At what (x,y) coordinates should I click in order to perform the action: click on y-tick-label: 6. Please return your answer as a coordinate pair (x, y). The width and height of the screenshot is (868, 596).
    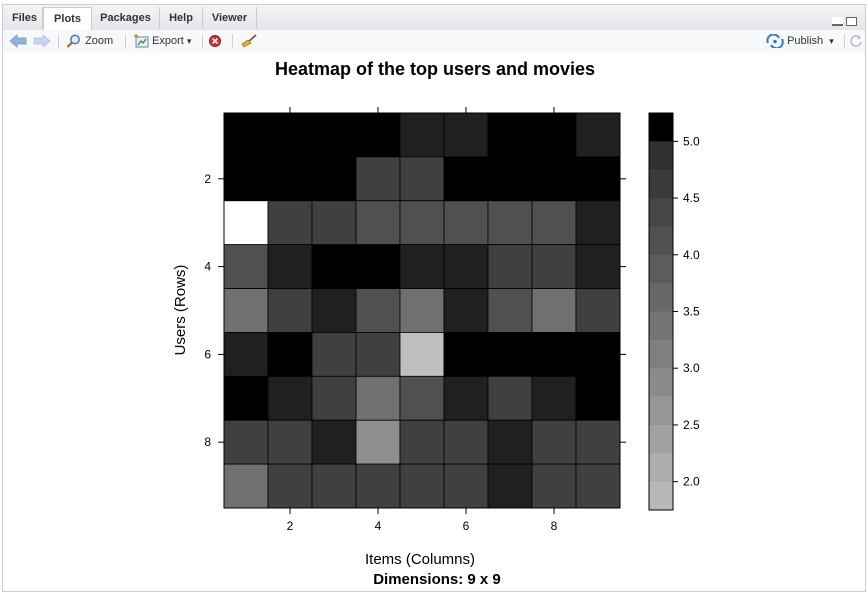
    Looking at the image, I should click on (207, 354).